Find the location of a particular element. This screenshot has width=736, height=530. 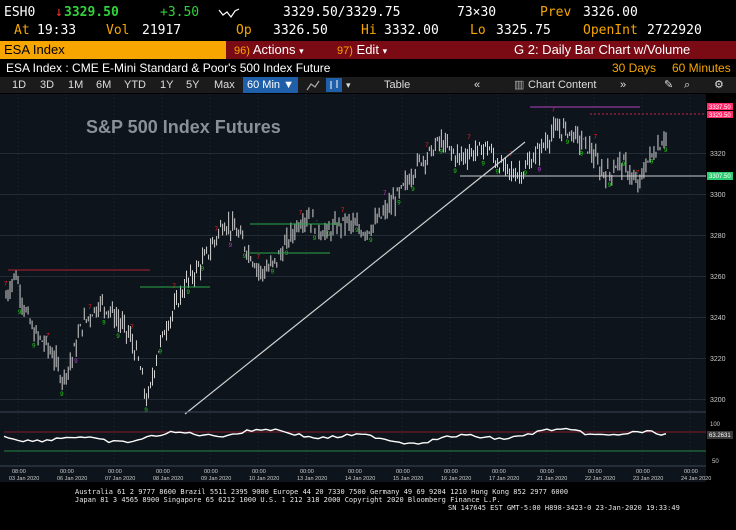

security-field: ESA Index is located at coordinates (113, 50).